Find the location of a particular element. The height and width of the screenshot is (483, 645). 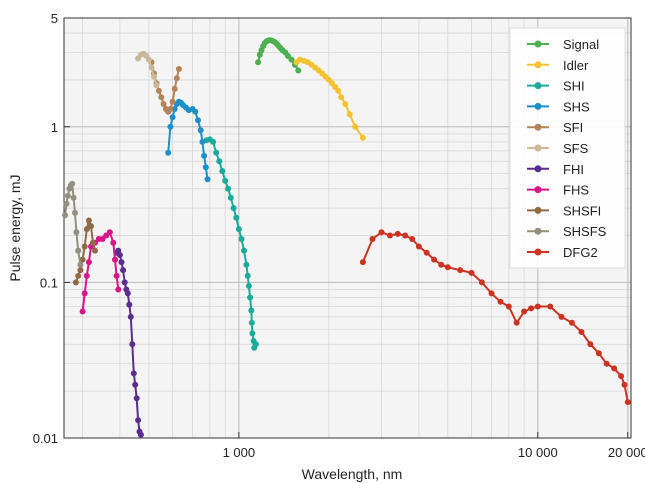

legend-item-fhi: FHI is located at coordinates (555, 169).